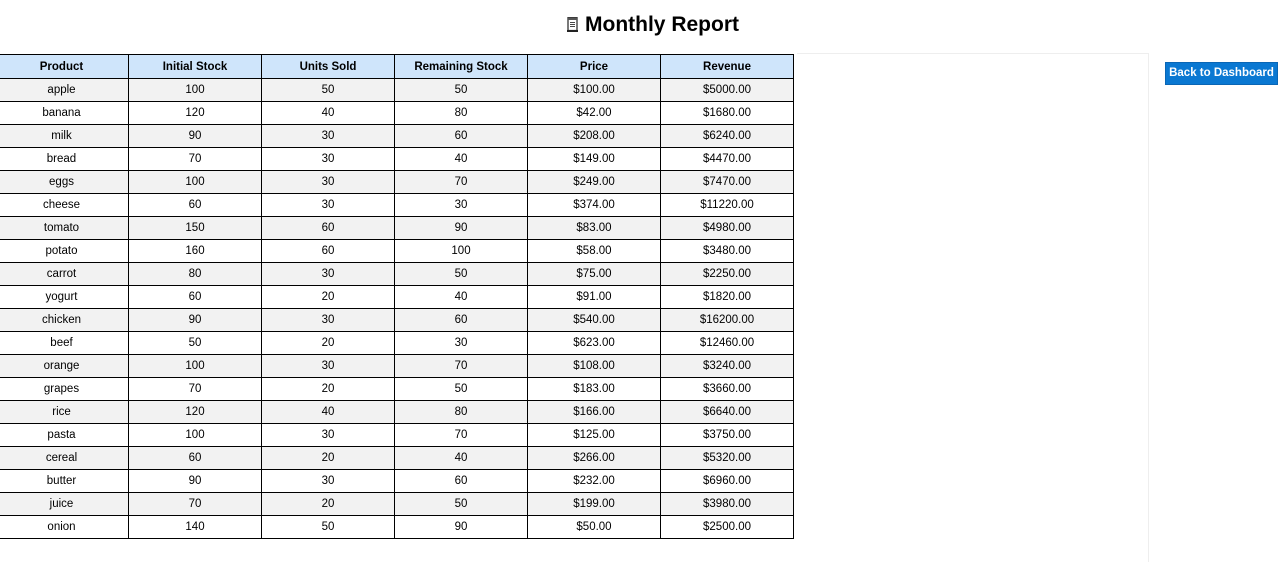 The width and height of the screenshot is (1280, 562). I want to click on cell-product: carrot, so click(64, 274).